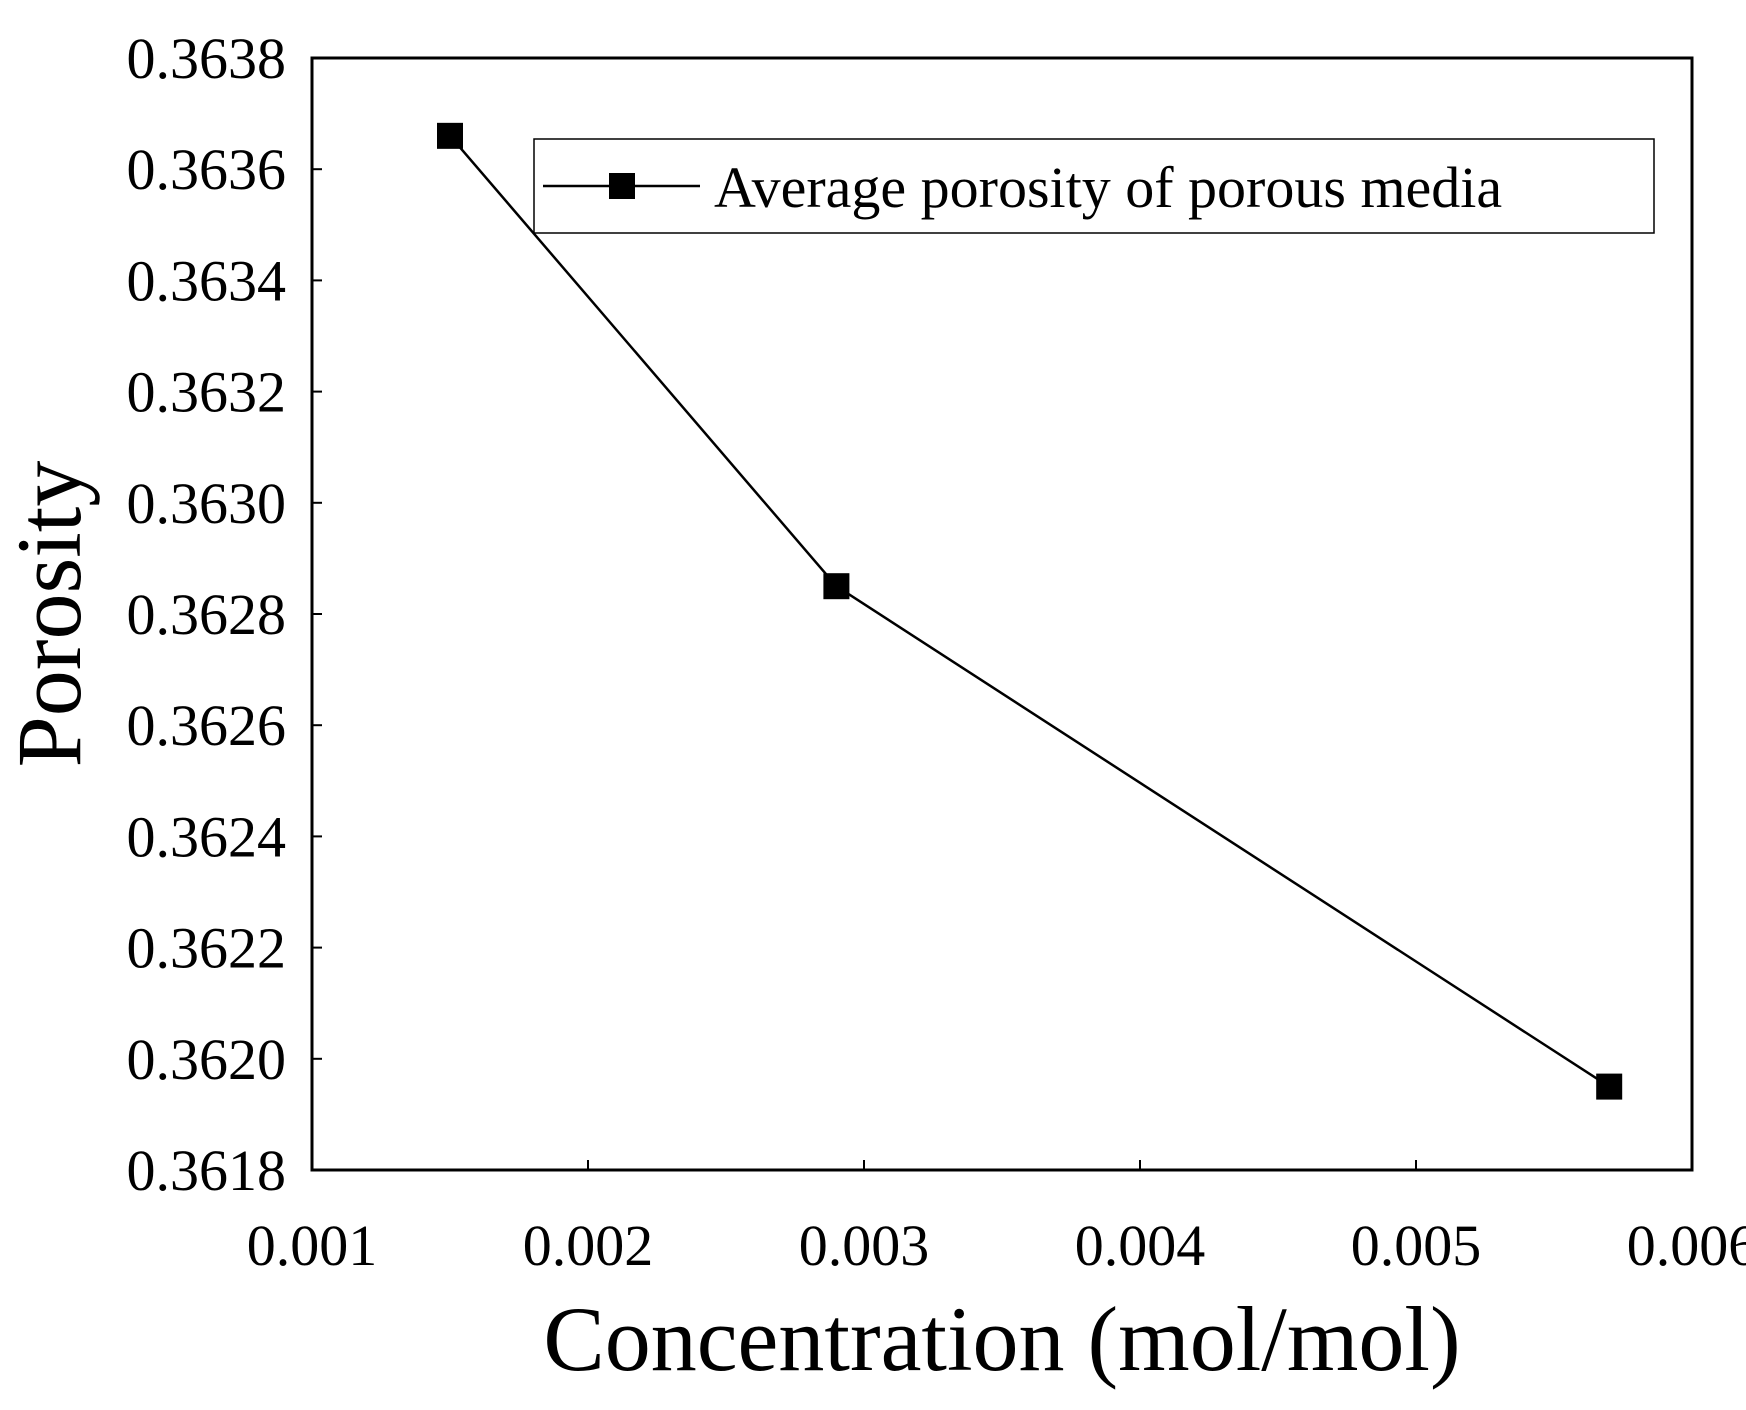 This screenshot has width=1746, height=1410. What do you see at coordinates (622, 186) in the screenshot?
I see `legend-marker` at bounding box center [622, 186].